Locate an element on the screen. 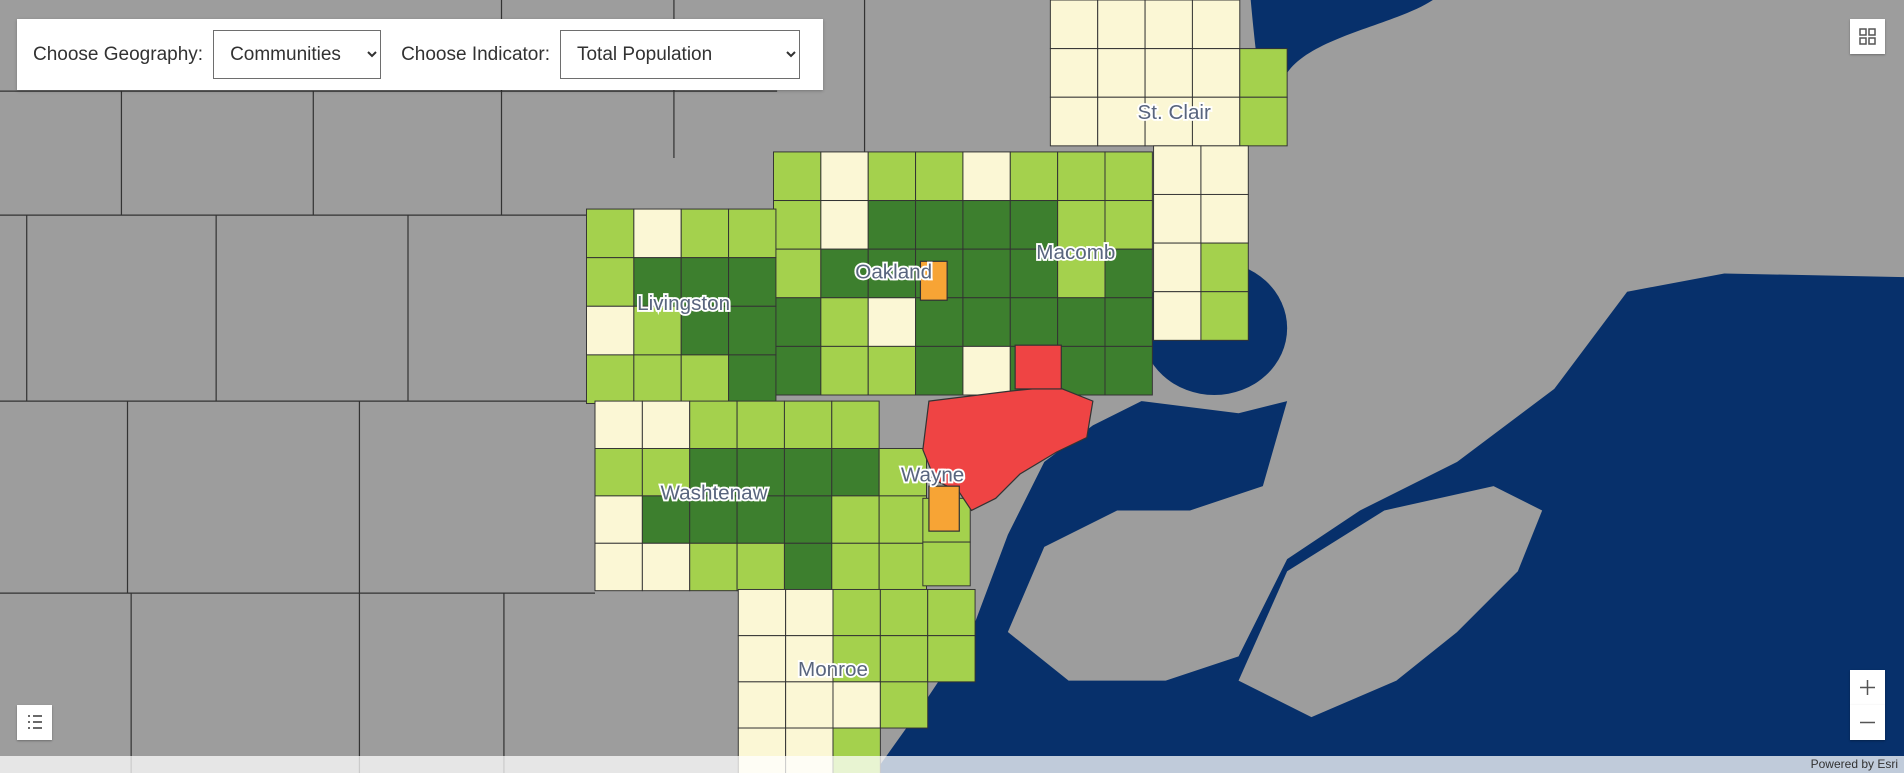 This screenshot has height=773, width=1904. list-icon is located at coordinates (35, 722).